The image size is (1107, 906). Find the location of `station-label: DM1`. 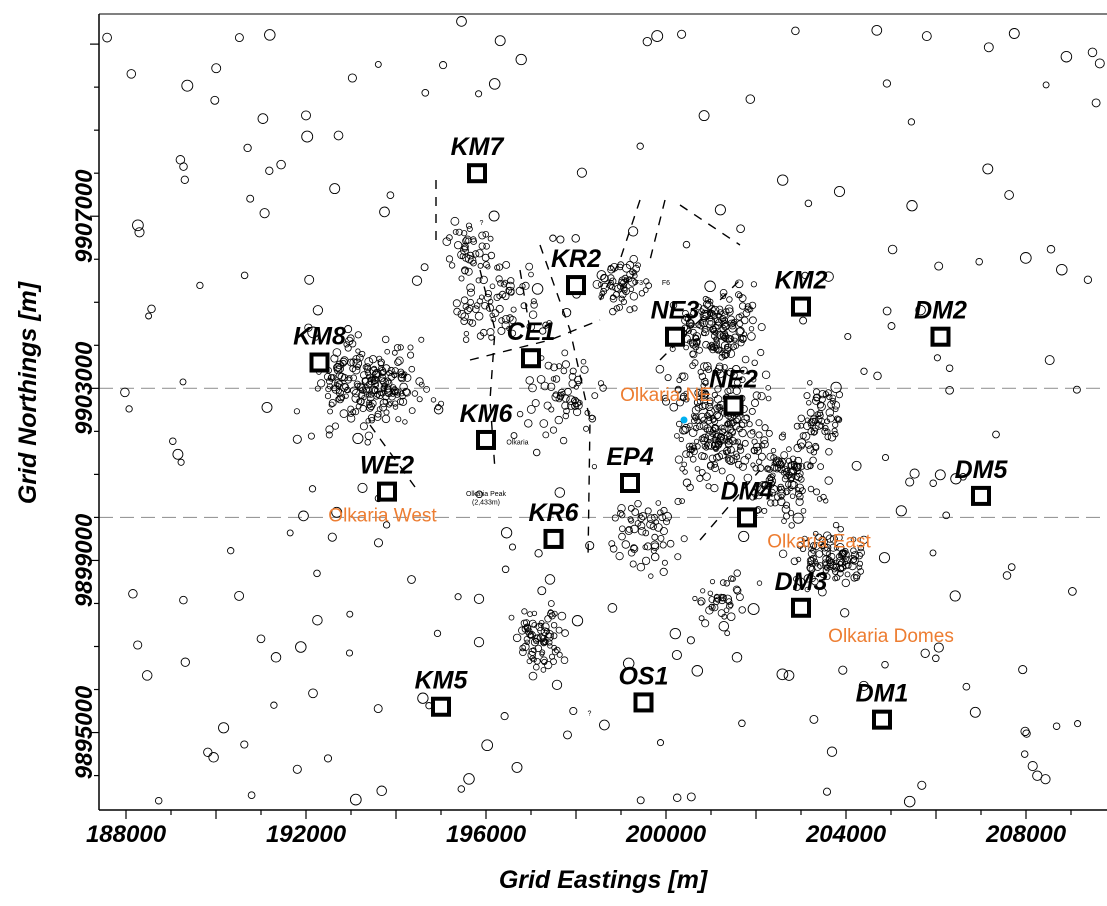

station-label: DM1 is located at coordinates (882, 694).